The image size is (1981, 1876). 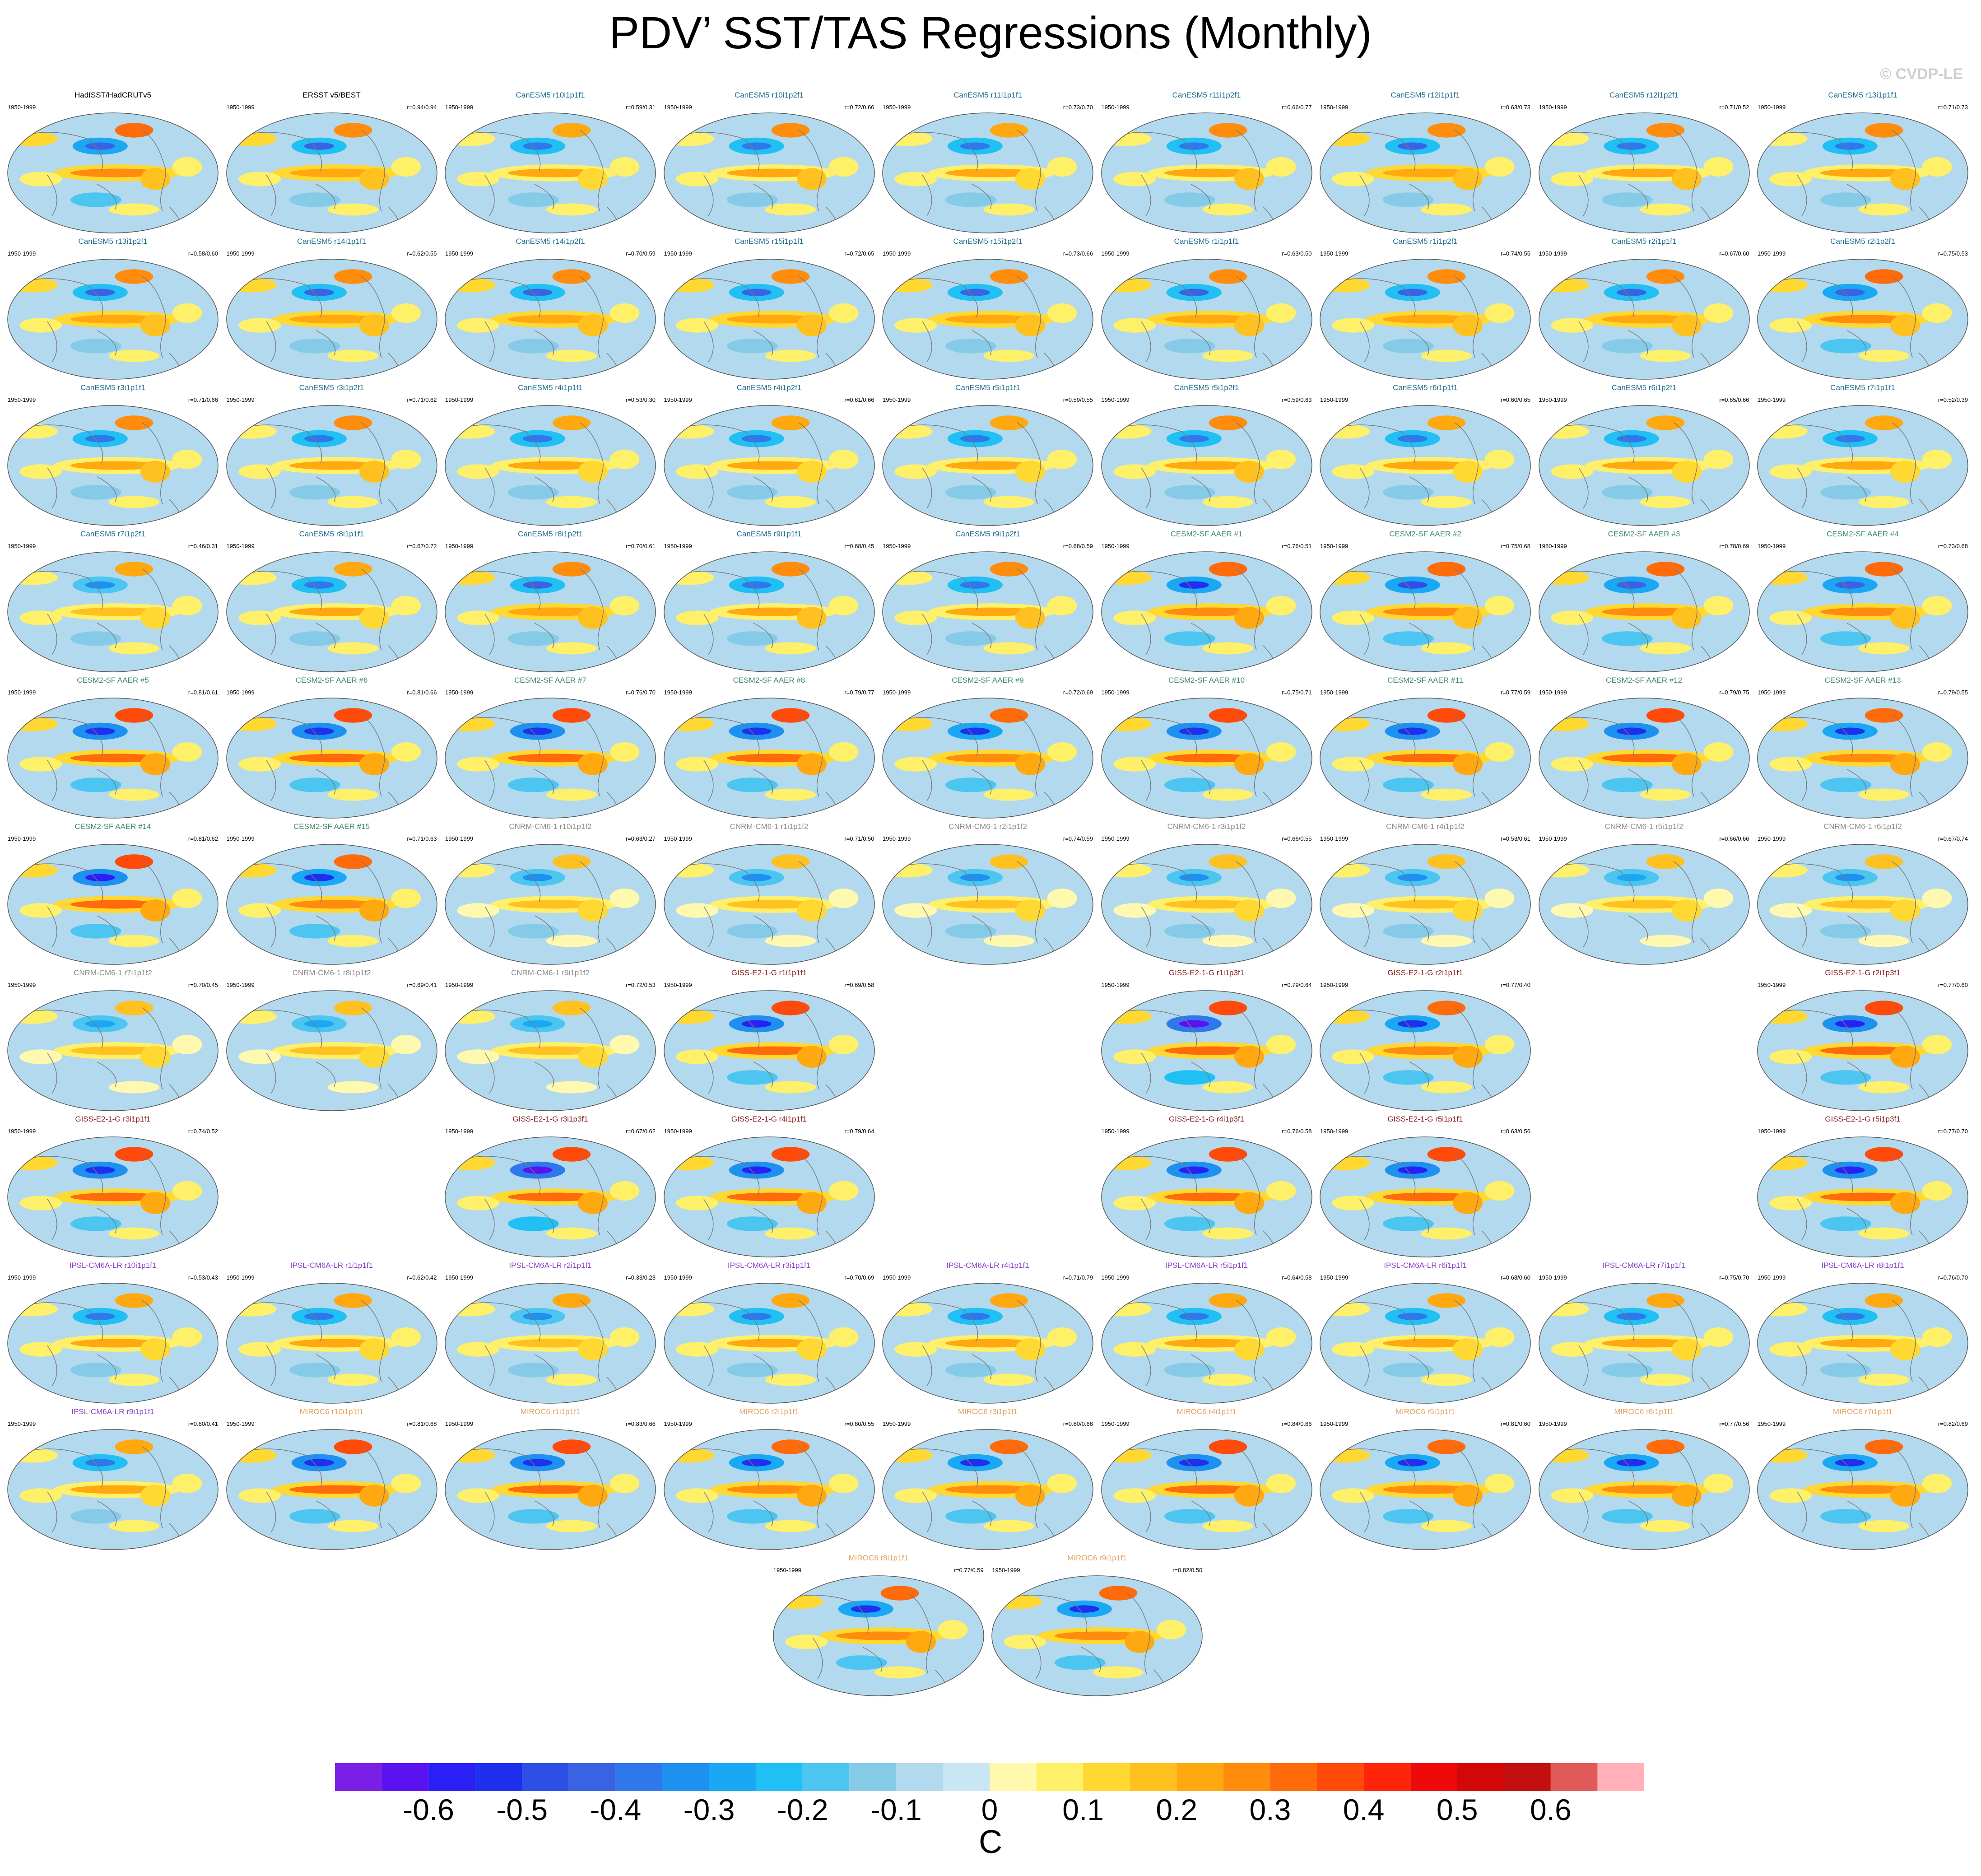 I want to click on panel-title: CanESM5 r2i1p2f1, so click(x=1862, y=241).